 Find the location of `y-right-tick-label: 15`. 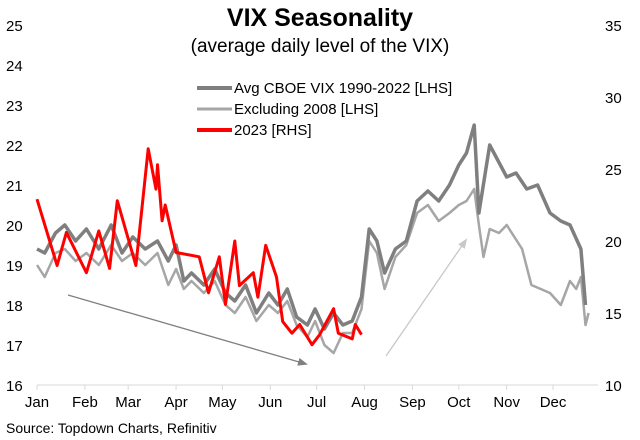

y-right-tick-label: 15 is located at coordinates (613, 314).